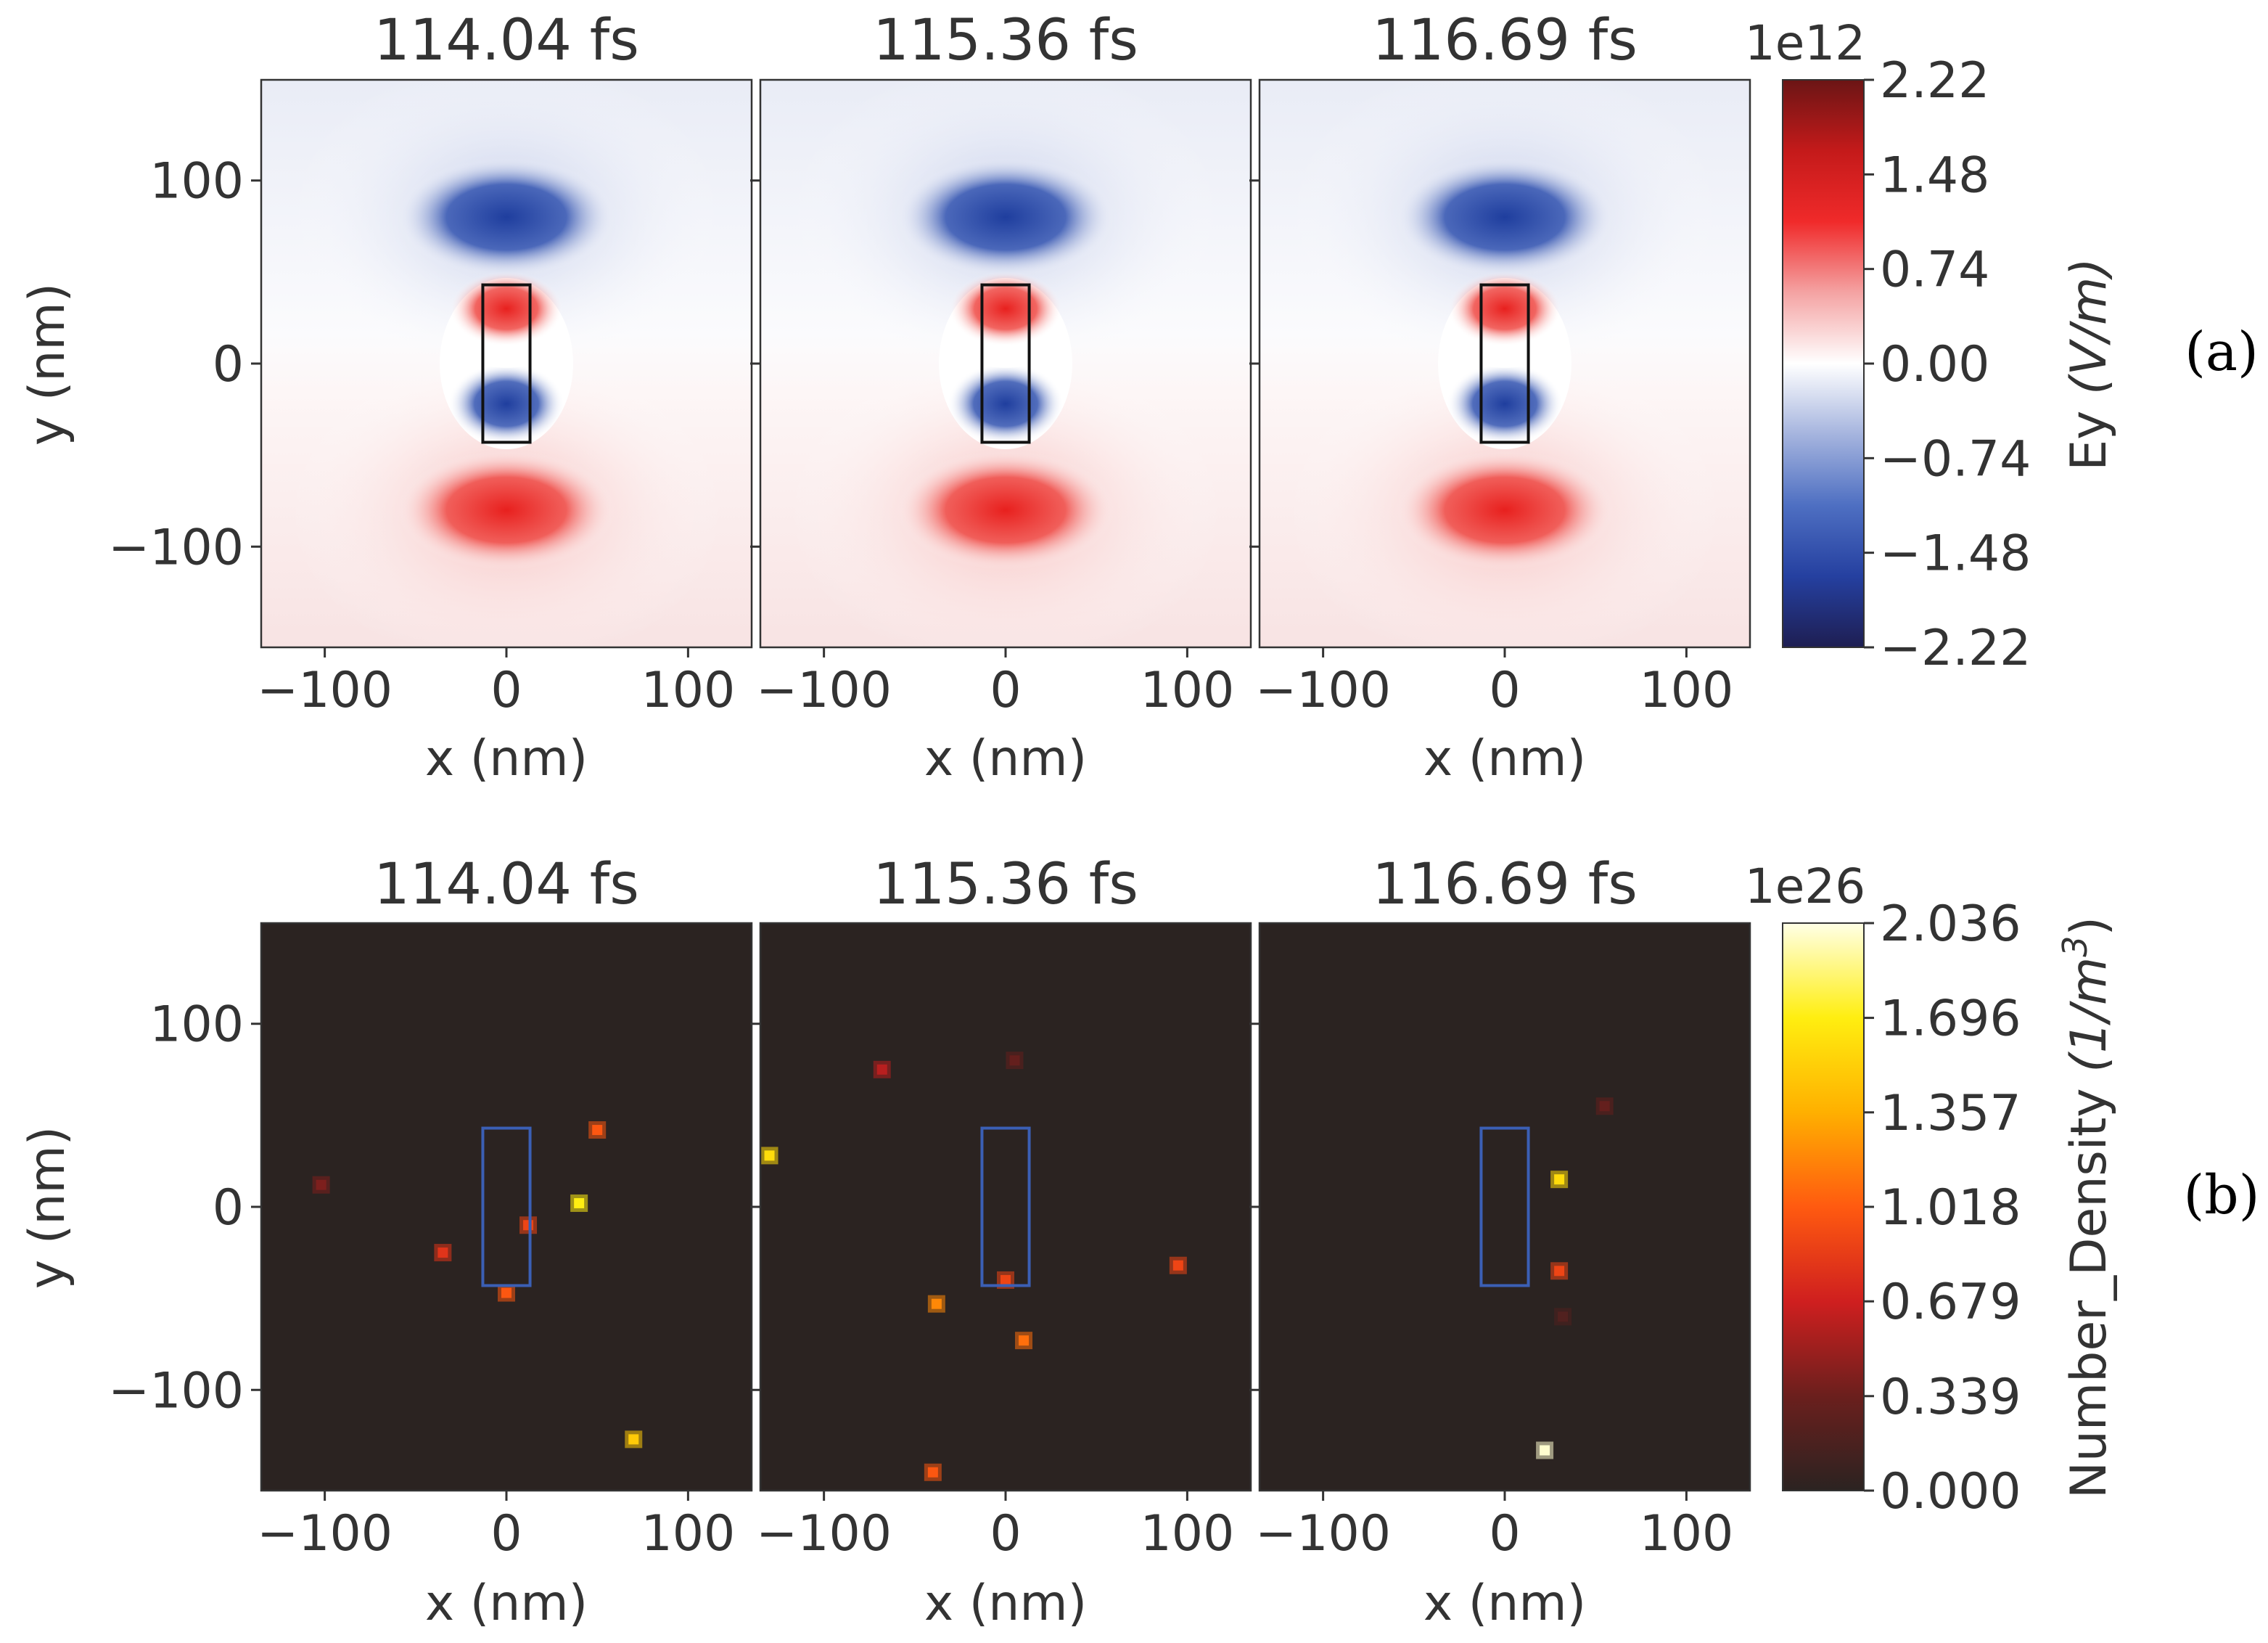  I want to click on density-colorbar-label-prefix: Number_Density, so click(2089, 1286).